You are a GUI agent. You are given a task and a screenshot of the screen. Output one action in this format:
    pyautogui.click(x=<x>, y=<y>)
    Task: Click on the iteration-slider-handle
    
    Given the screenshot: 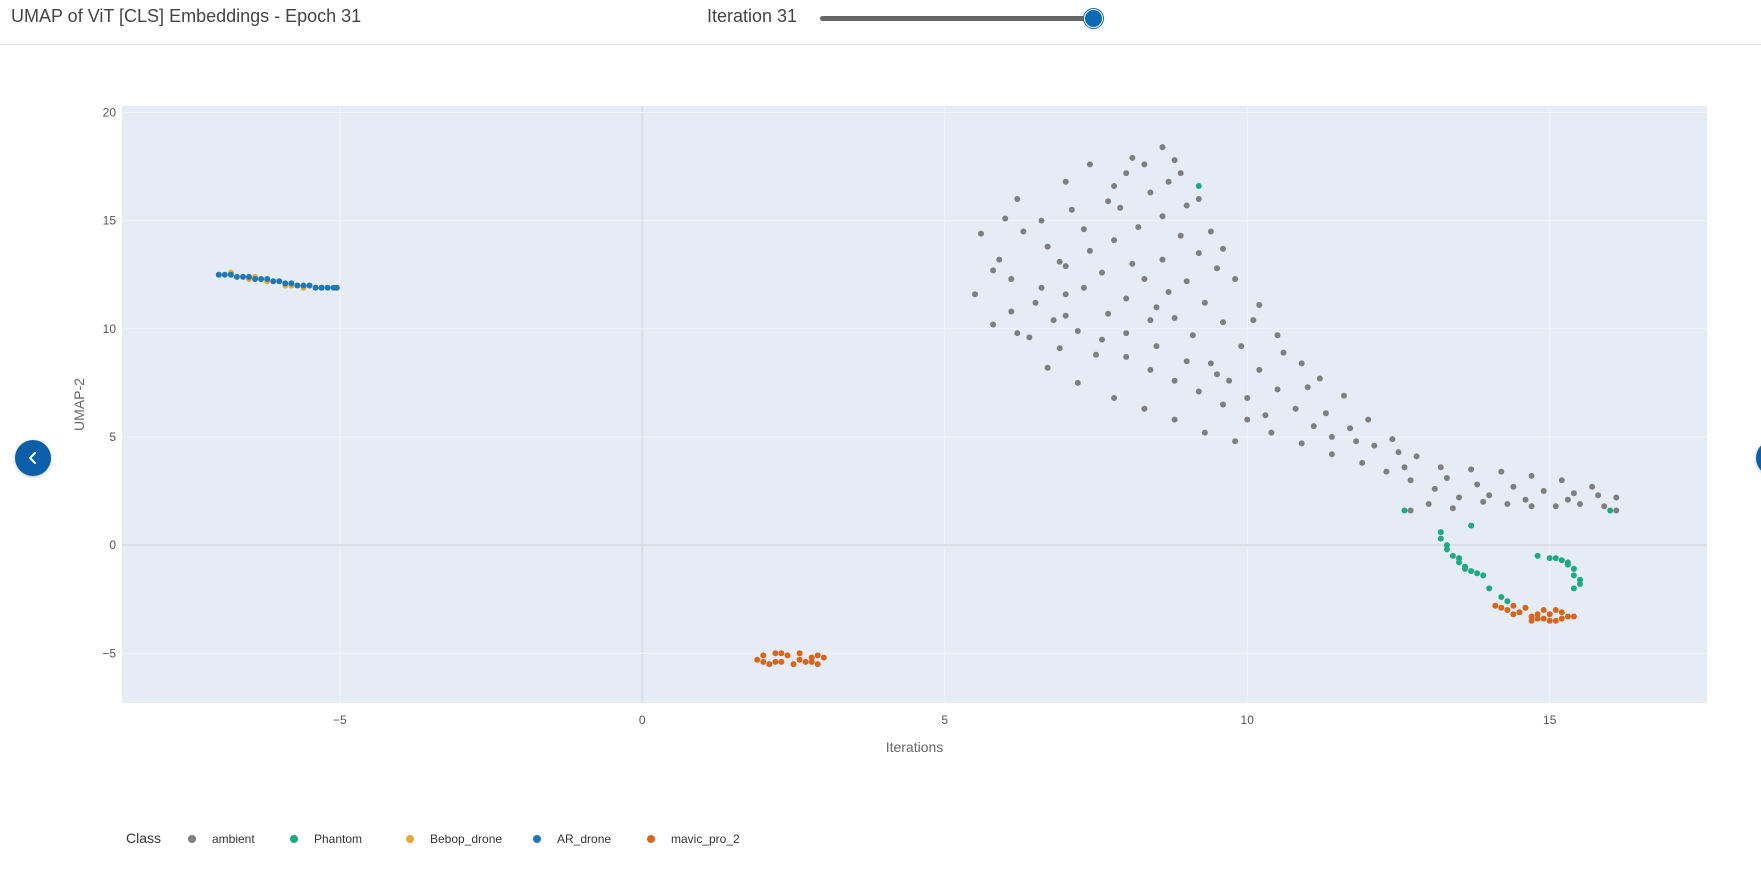 What is the action you would take?
    pyautogui.click(x=1093, y=18)
    